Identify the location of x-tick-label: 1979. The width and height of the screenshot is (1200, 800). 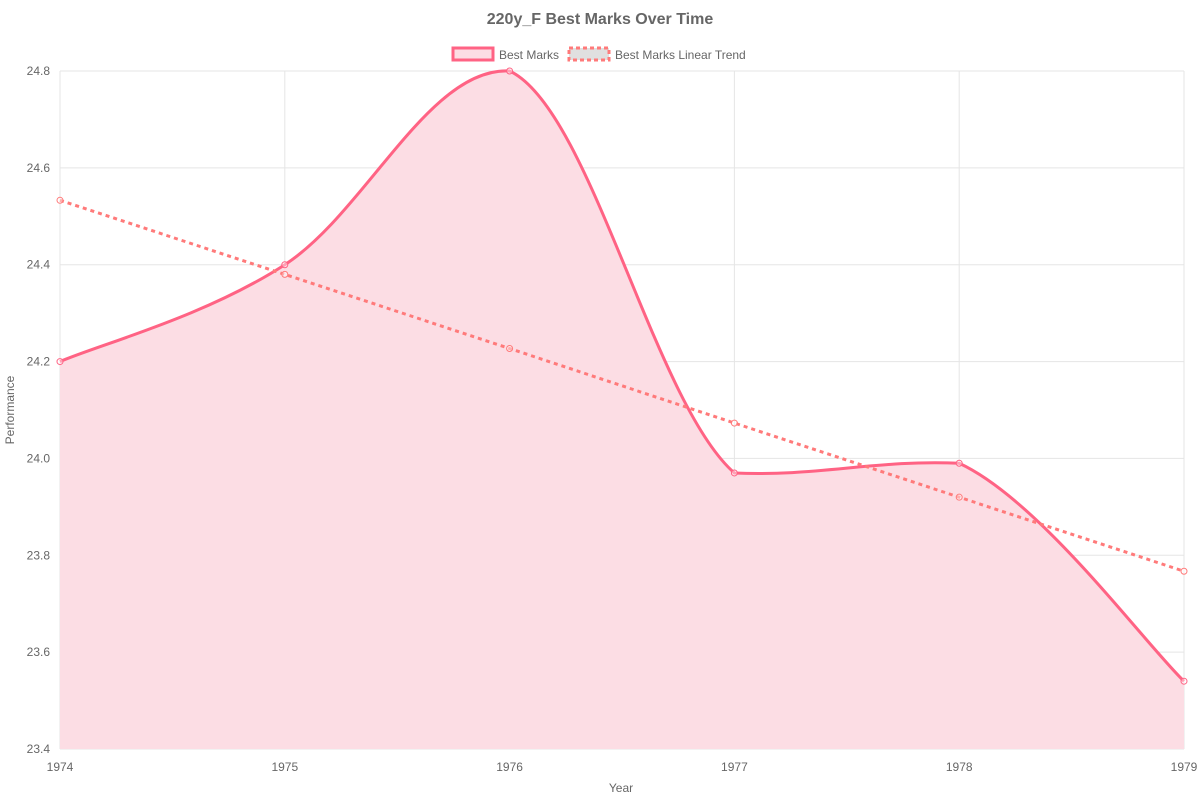
(1184, 767).